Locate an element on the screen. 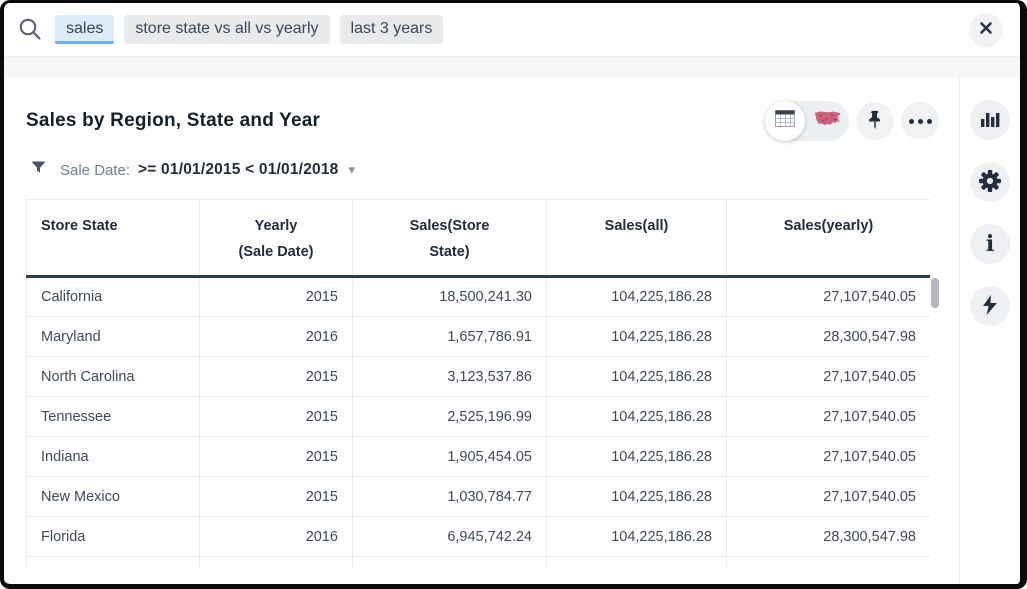 This screenshot has width=1027, height=589. search-token-daterange: last 3 years is located at coordinates (391, 29).